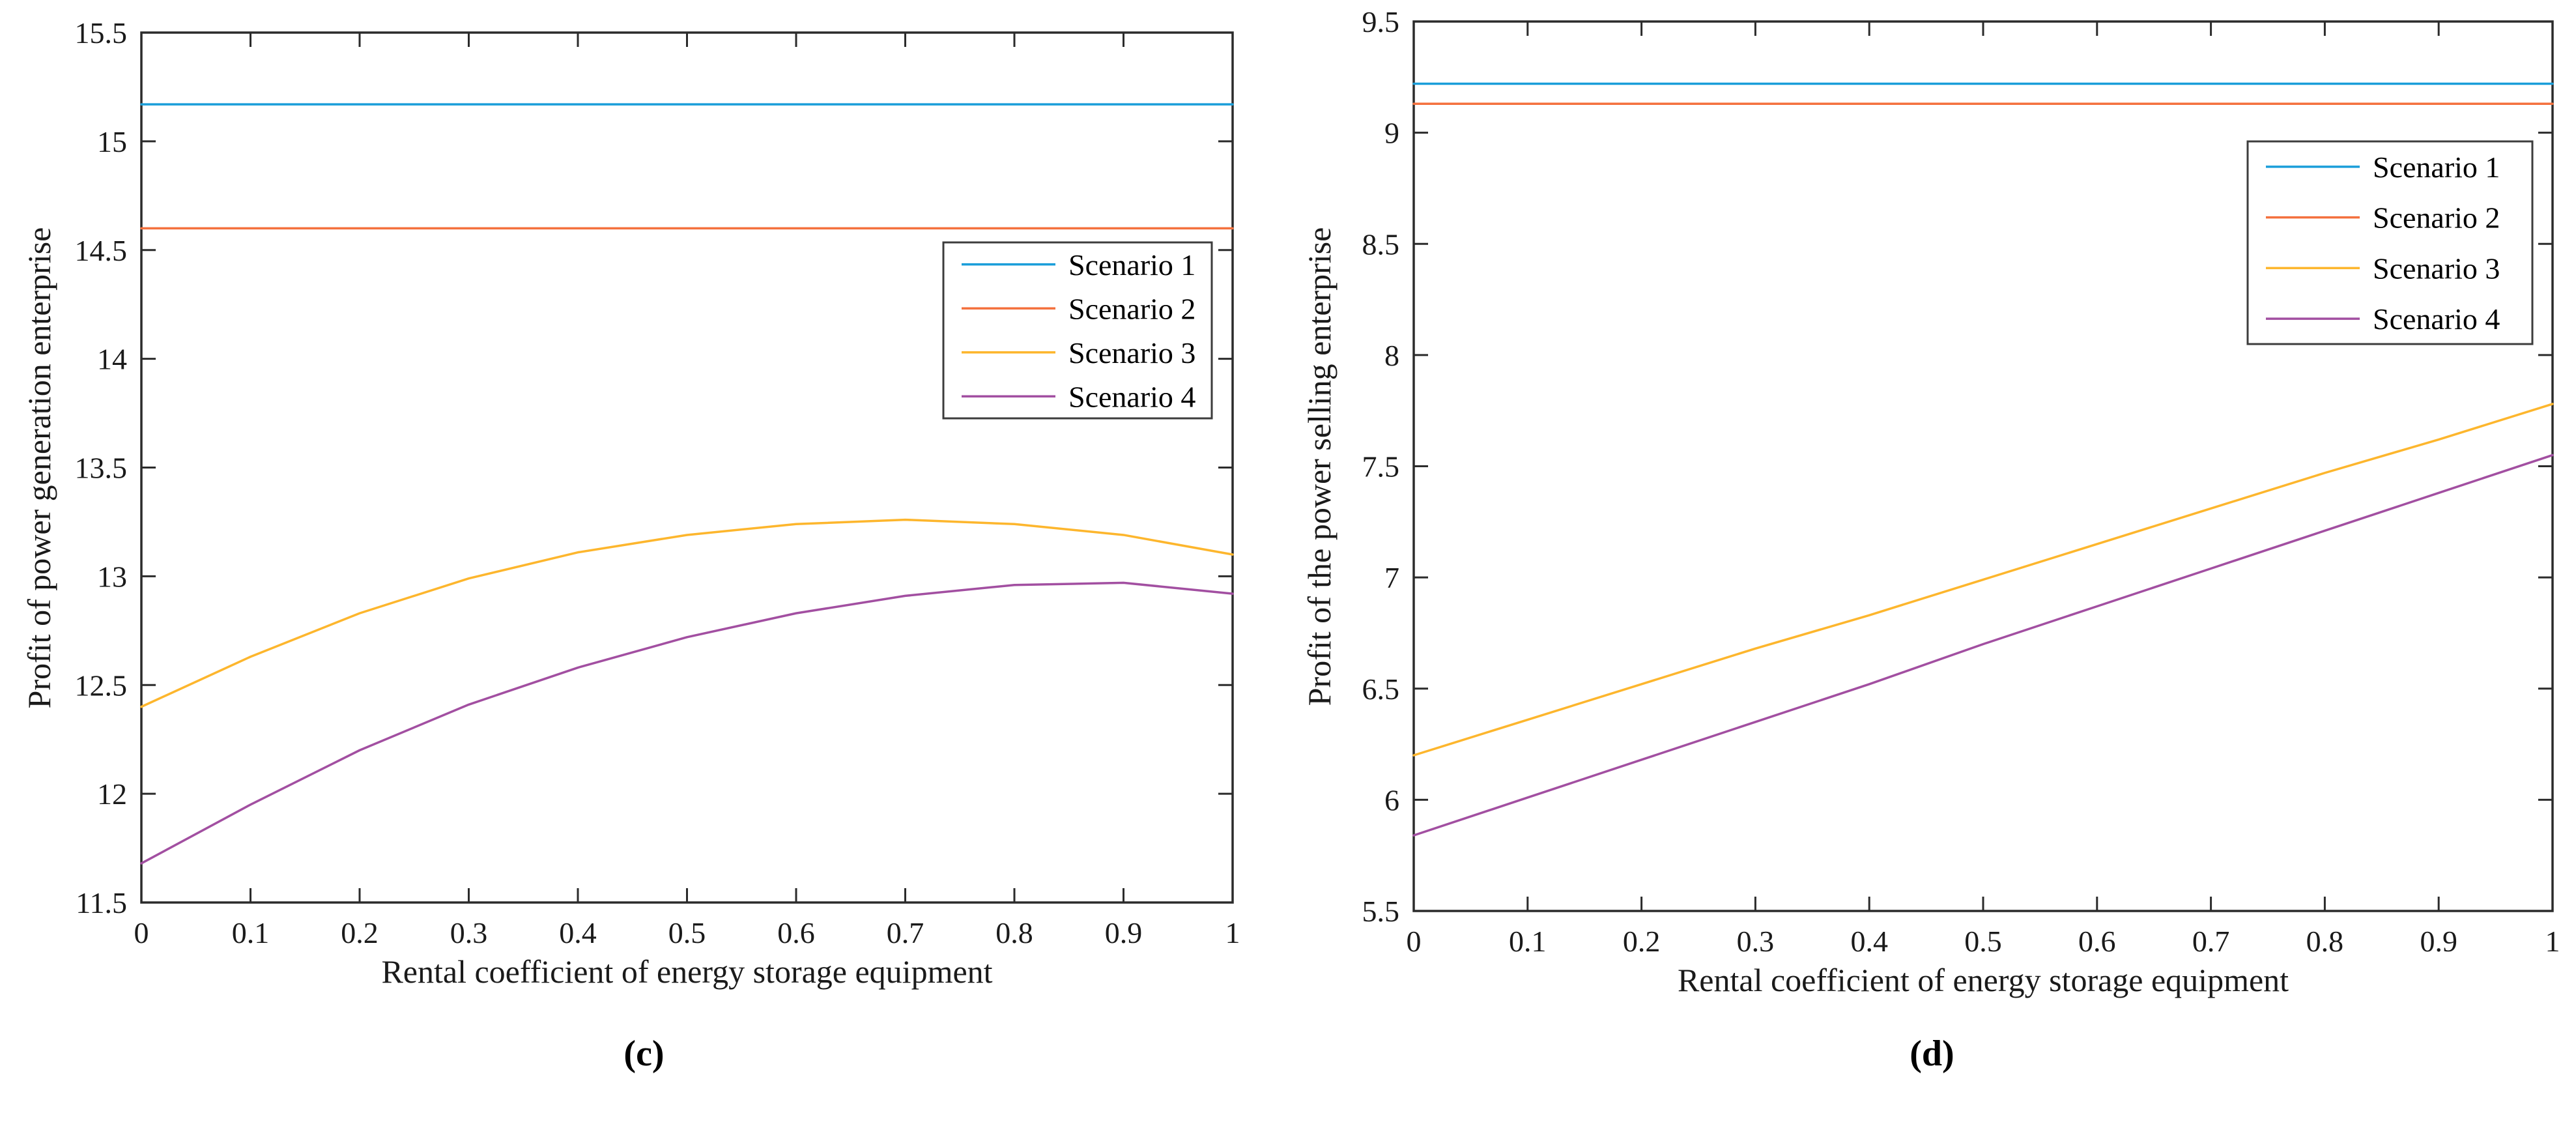 The image size is (2576, 1126). I want to click on y-tick-label: 9.5, so click(1381, 21).